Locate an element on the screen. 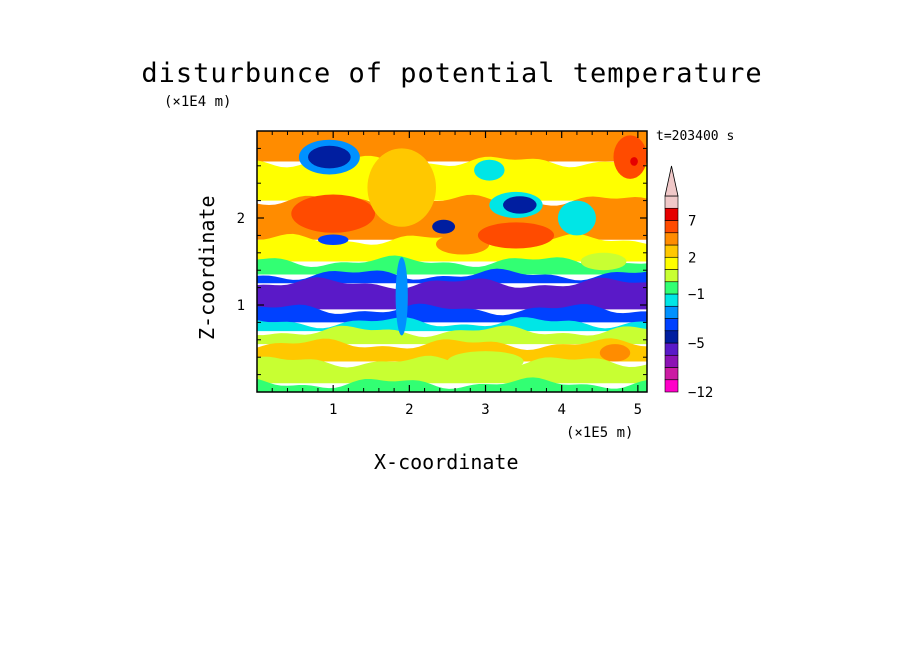 This screenshot has height=654, width=904. colorbar-label: −5 is located at coordinates (696, 344).